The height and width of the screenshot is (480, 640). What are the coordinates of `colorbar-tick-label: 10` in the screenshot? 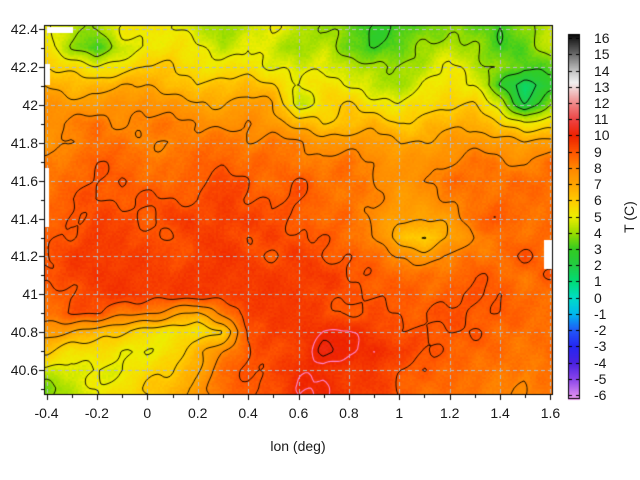 It's located at (602, 135).